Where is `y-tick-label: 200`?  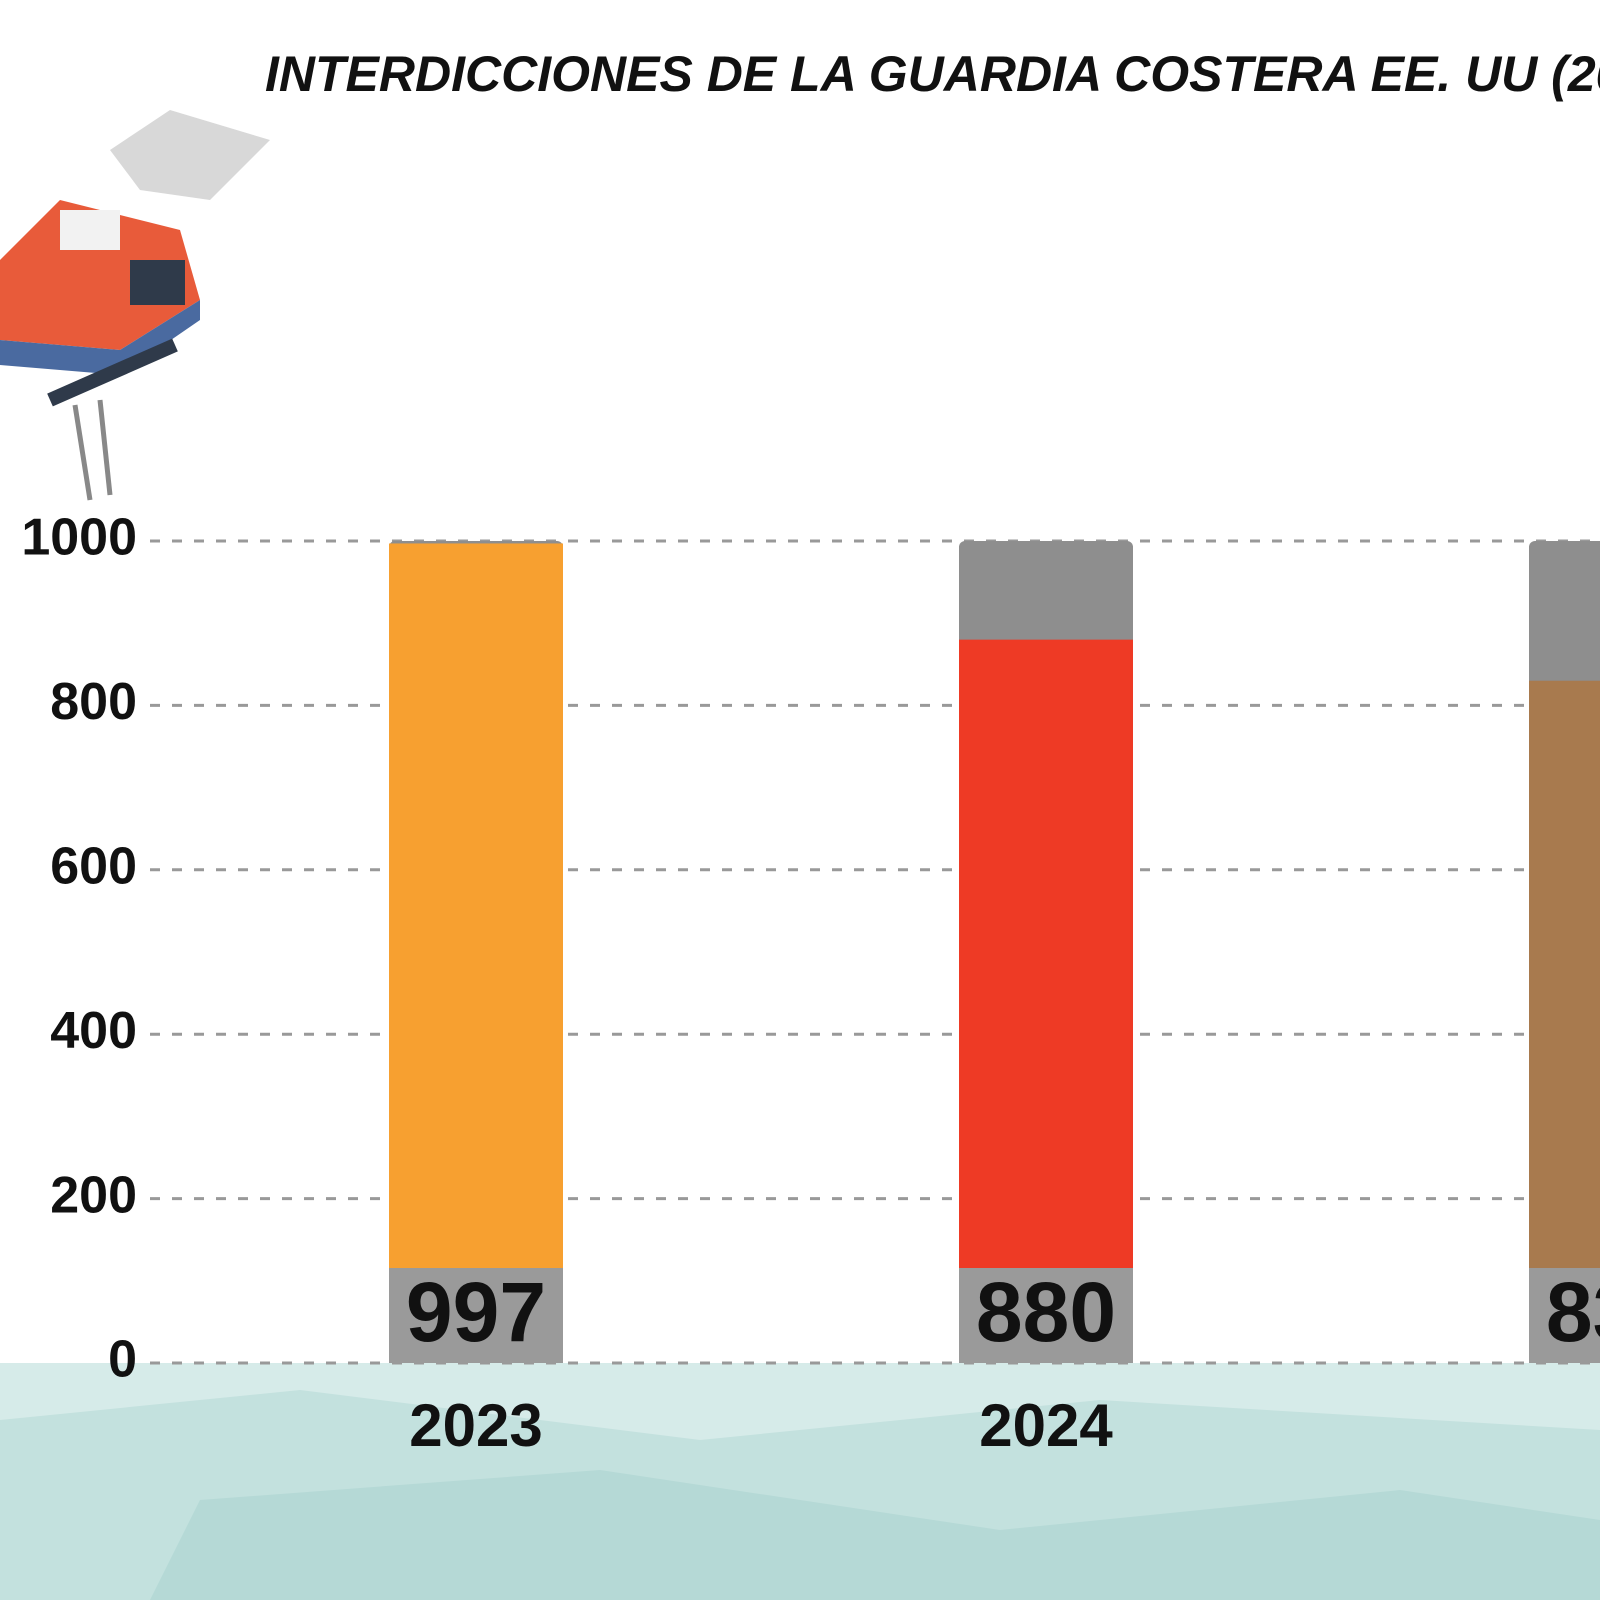
y-tick-label: 200 is located at coordinates (93, 1195).